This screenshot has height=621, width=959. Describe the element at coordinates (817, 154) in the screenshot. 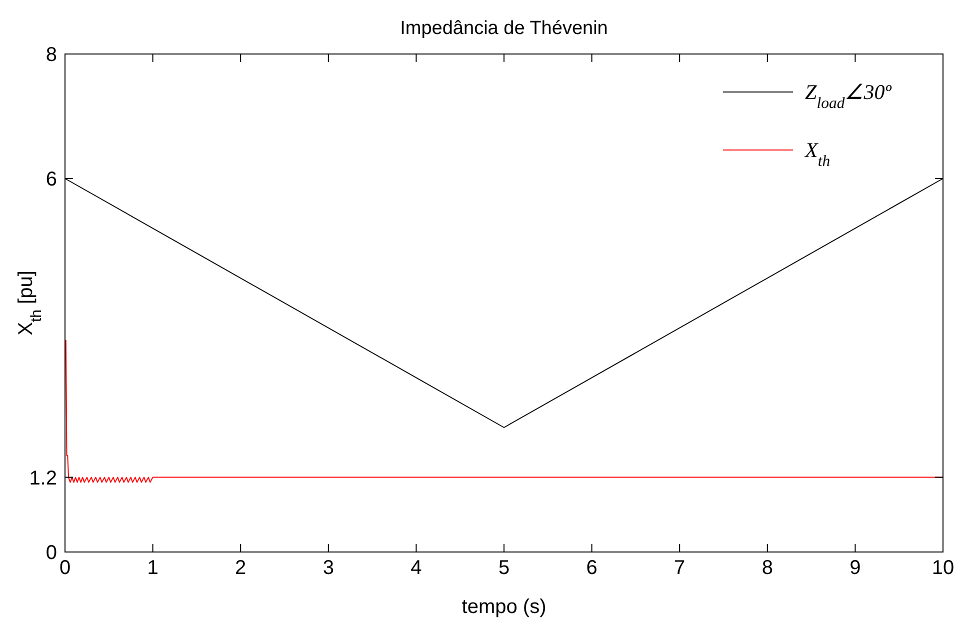

I see `legend-label: X$_{th}$` at that location.